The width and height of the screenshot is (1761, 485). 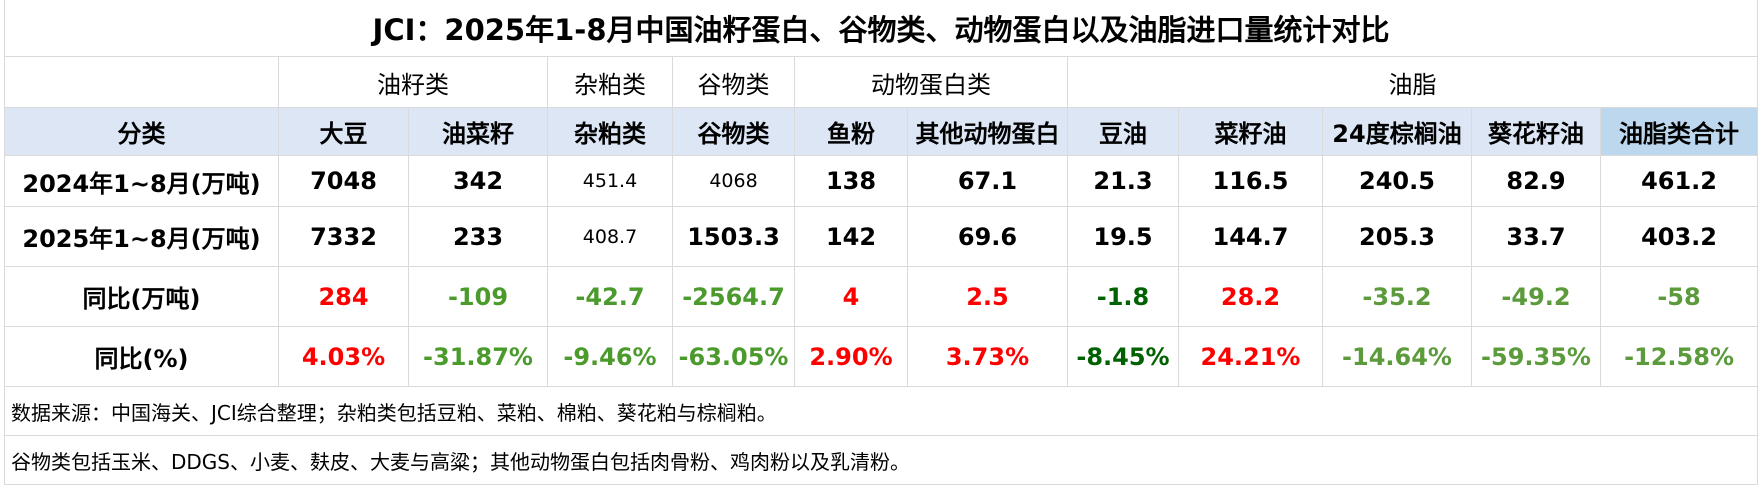 What do you see at coordinates (610, 181) in the screenshot?
I see `data-cell: 451.4` at bounding box center [610, 181].